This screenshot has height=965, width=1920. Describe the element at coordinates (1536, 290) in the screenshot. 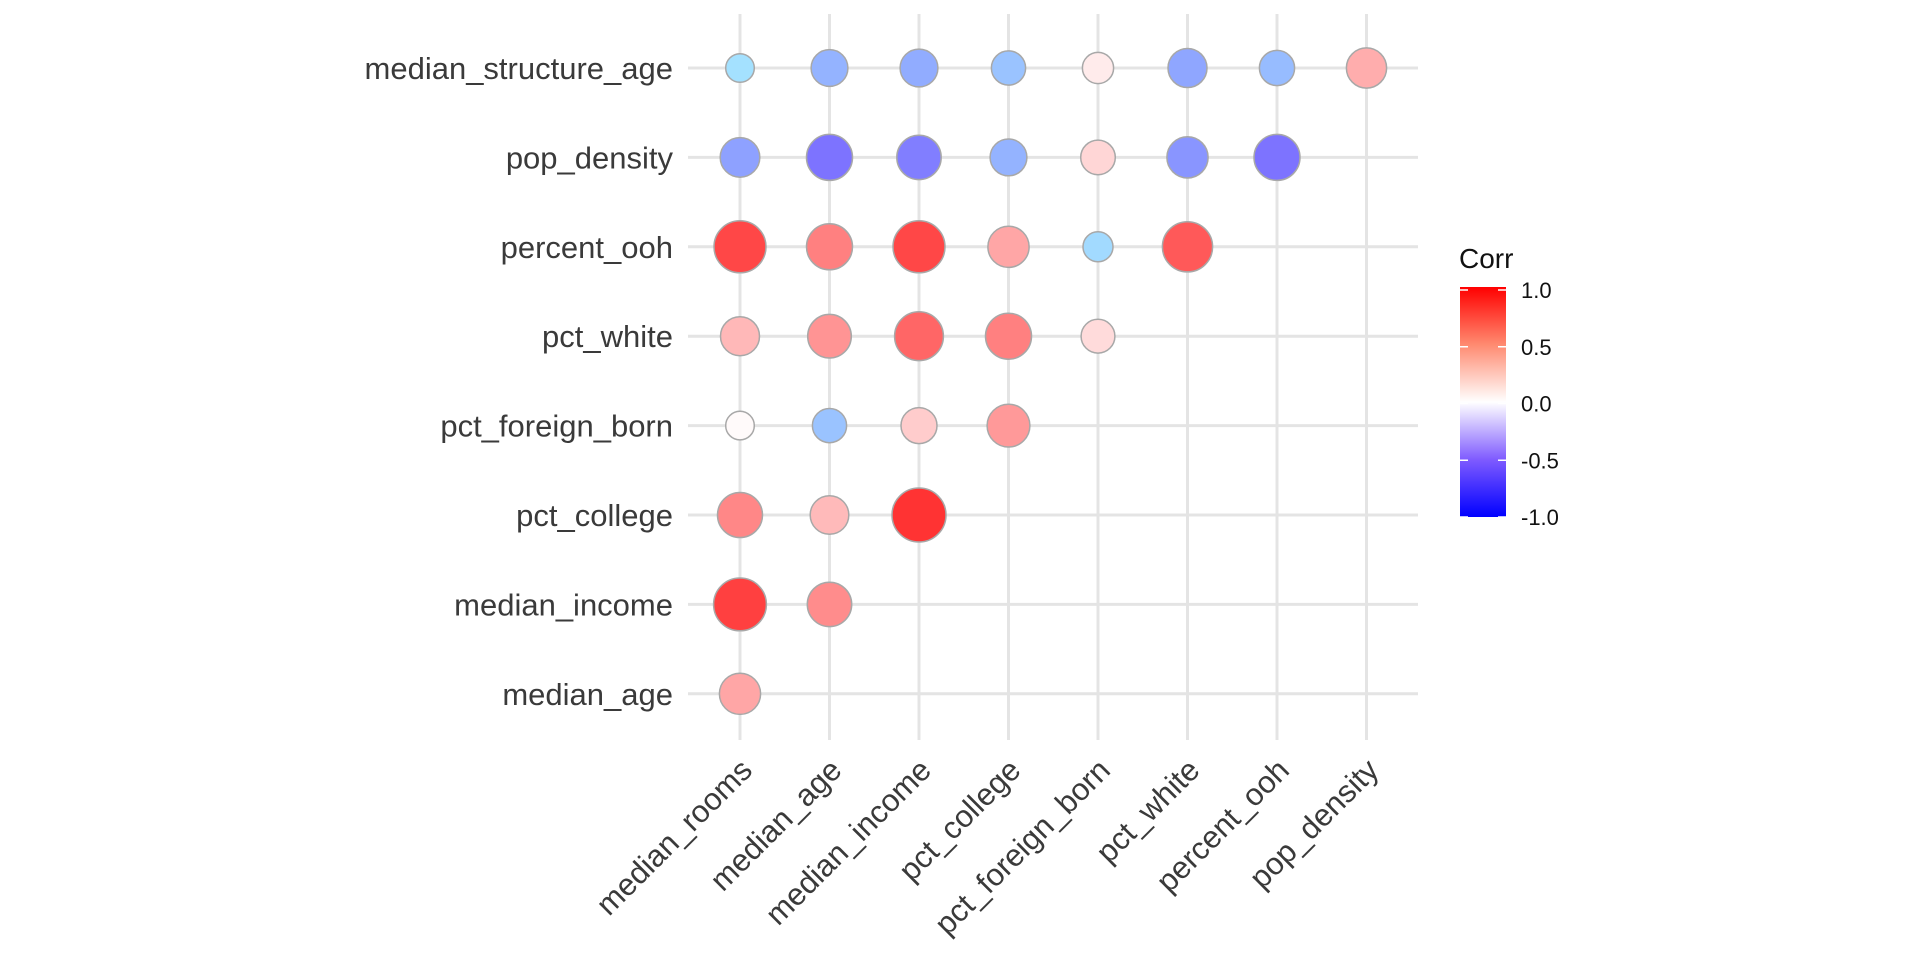

I see `legend-tick-label: 1.0` at that location.